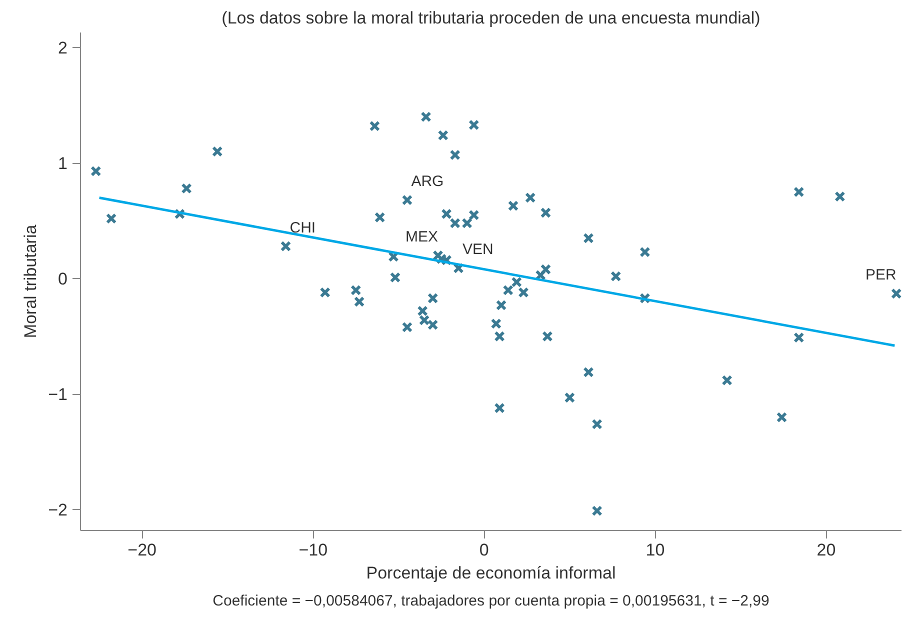 This screenshot has height=634, width=903. Describe the element at coordinates (491, 18) in the screenshot. I see `chart-title: (Los datos sobre la moral tributaria proceden de una encuesta mundial)` at that location.